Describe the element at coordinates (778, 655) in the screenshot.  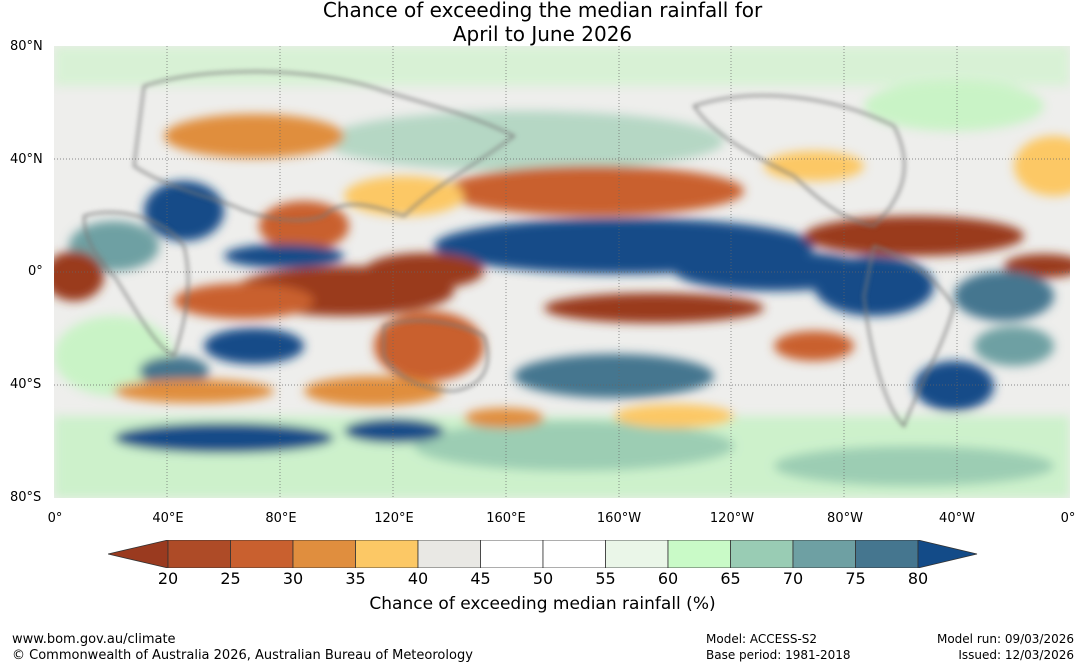
I see `footer-base-period: Base period: 1981-2018` at that location.